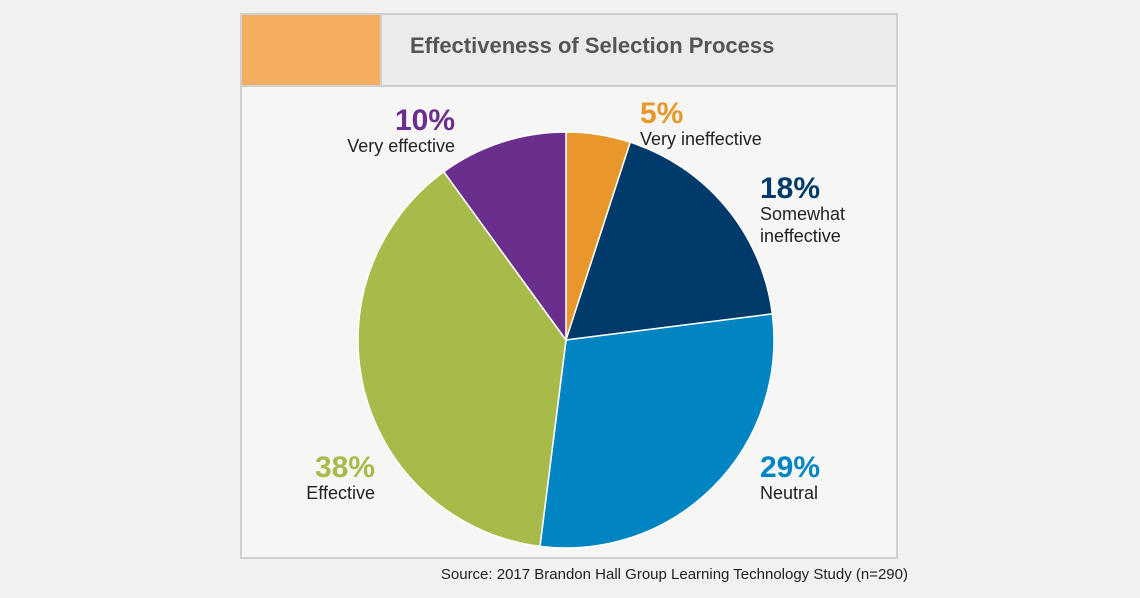 The width and height of the screenshot is (1140, 598). I want to click on slice-category-label: Somewhat, so click(802, 214).